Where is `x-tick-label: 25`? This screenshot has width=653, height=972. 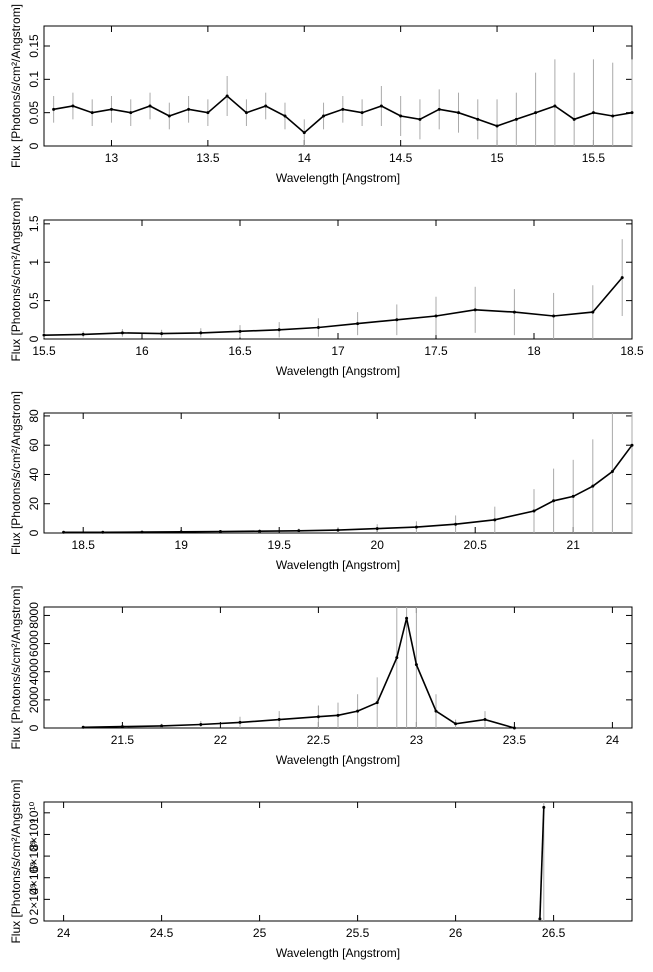
x-tick-label: 25 is located at coordinates (260, 933).